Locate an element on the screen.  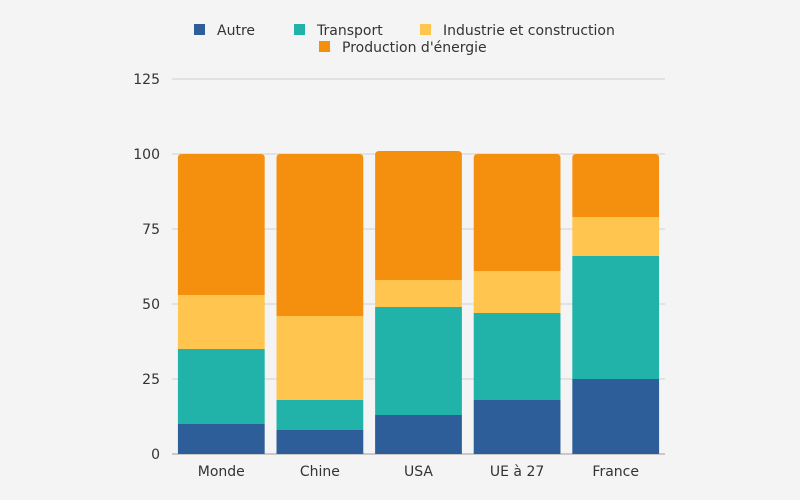
y-tick-label: 75 is located at coordinates (151, 230).